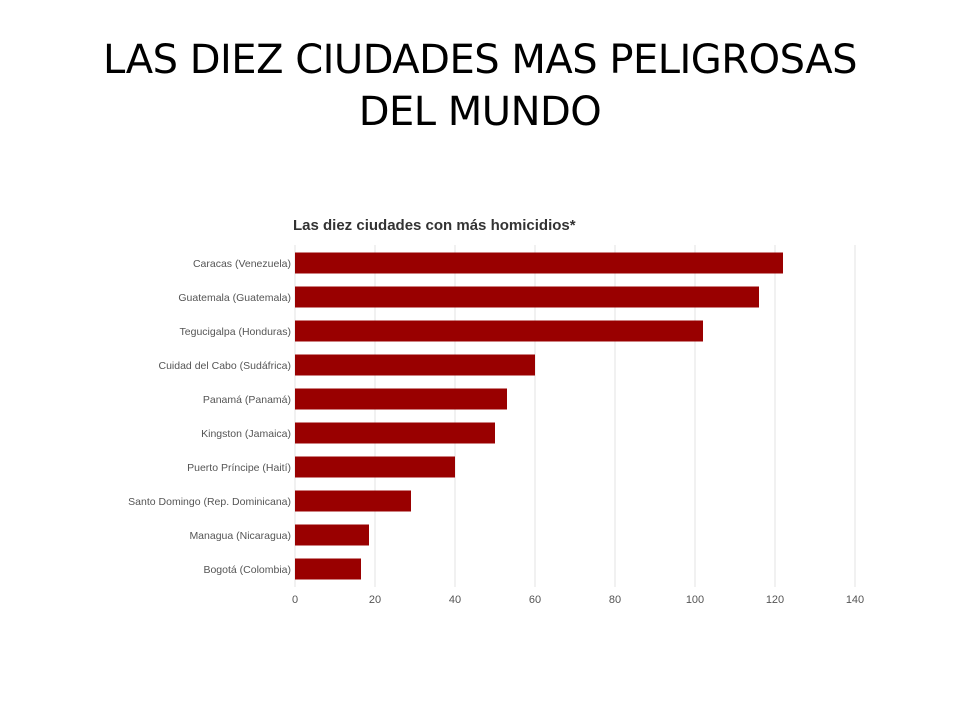  Describe the element at coordinates (246, 434) in the screenshot. I see `category-label: Kingston (Jamaica)` at that location.